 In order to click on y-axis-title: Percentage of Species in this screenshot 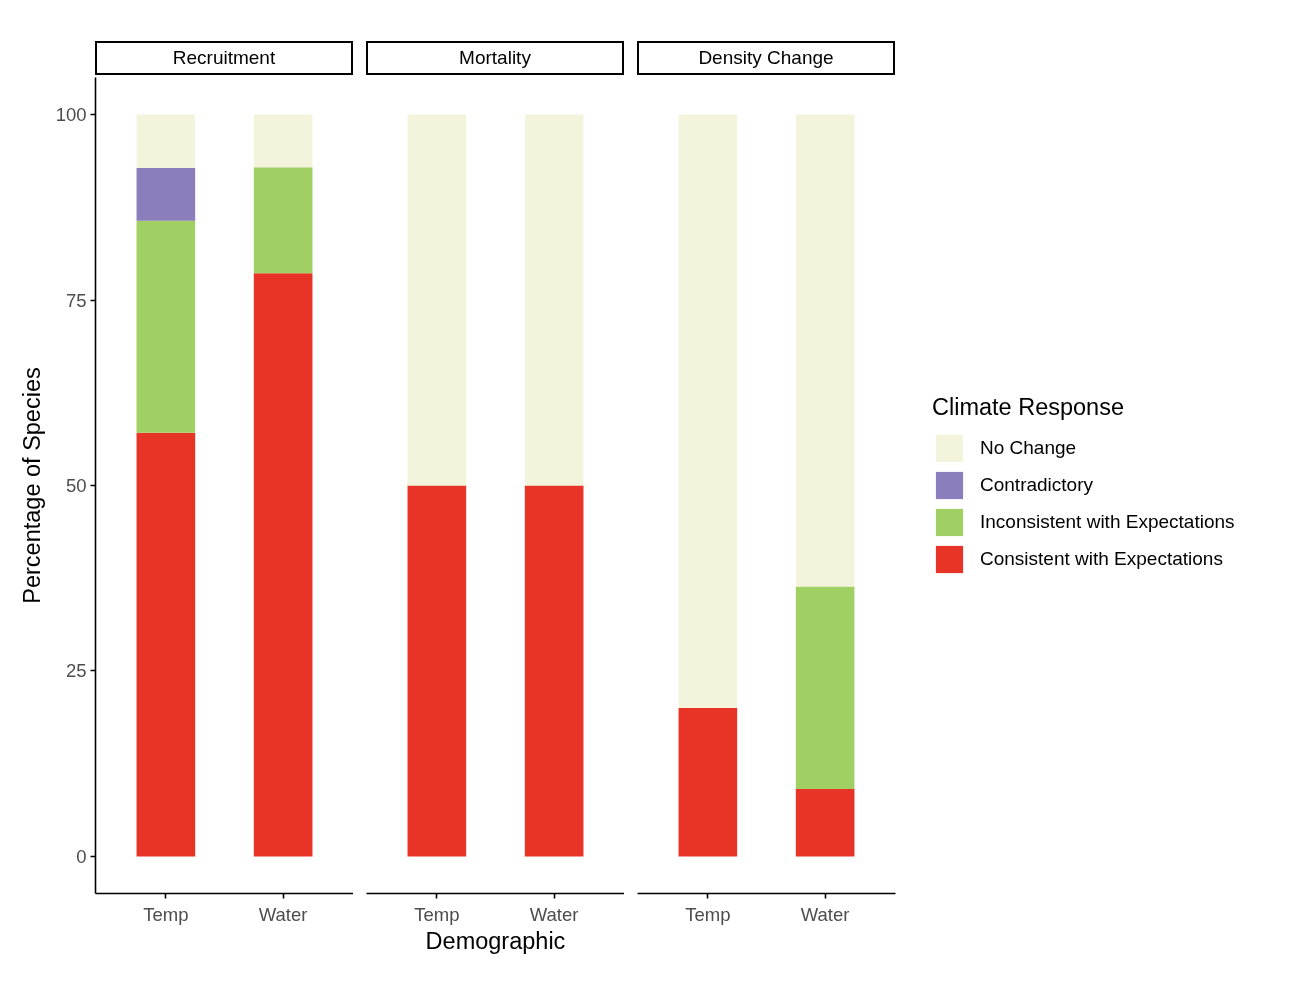, I will do `click(31, 485)`.